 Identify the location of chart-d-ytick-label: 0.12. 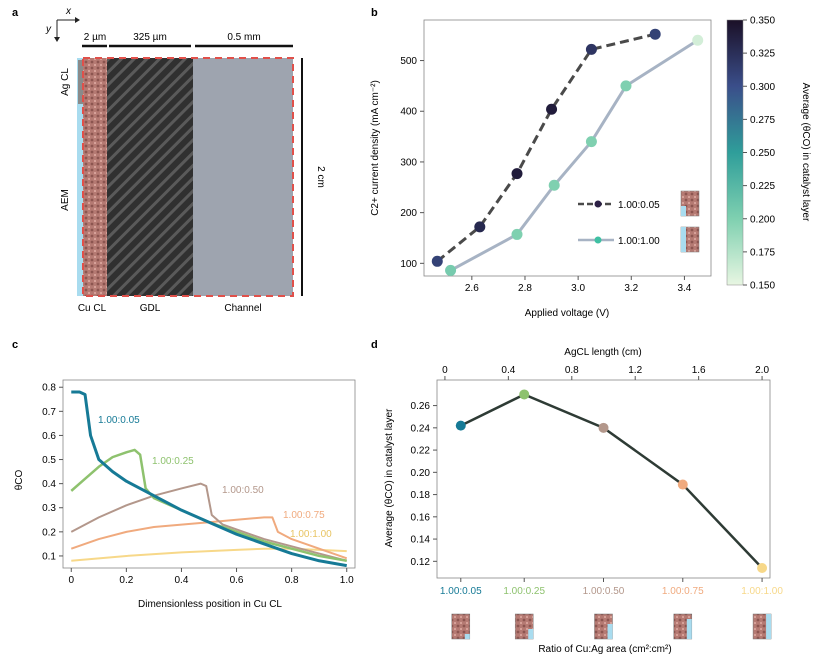
(421, 562).